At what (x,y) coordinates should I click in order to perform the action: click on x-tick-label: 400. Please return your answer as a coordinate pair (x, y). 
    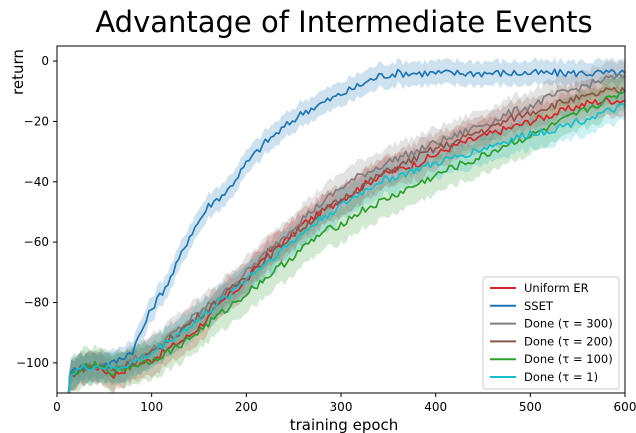
    Looking at the image, I should click on (435, 407).